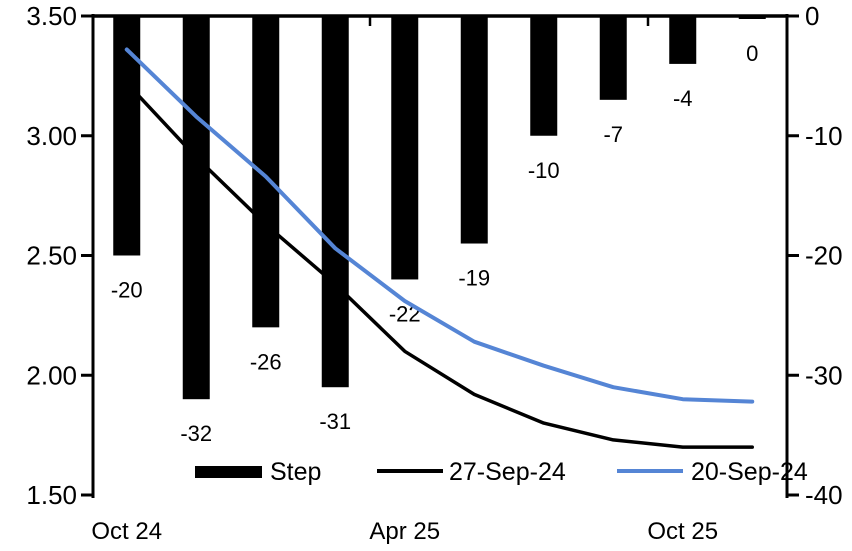 This screenshot has height=551, width=852. I want to click on bar-data-label: -20, so click(127, 290).